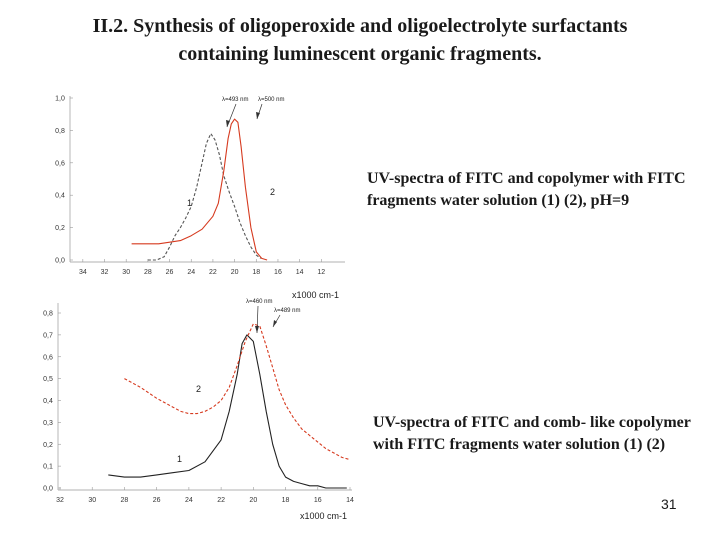 The width and height of the screenshot is (720, 540). Describe the element at coordinates (204, 197) in the screenshot. I see `chart-1-series-1-line` at that location.